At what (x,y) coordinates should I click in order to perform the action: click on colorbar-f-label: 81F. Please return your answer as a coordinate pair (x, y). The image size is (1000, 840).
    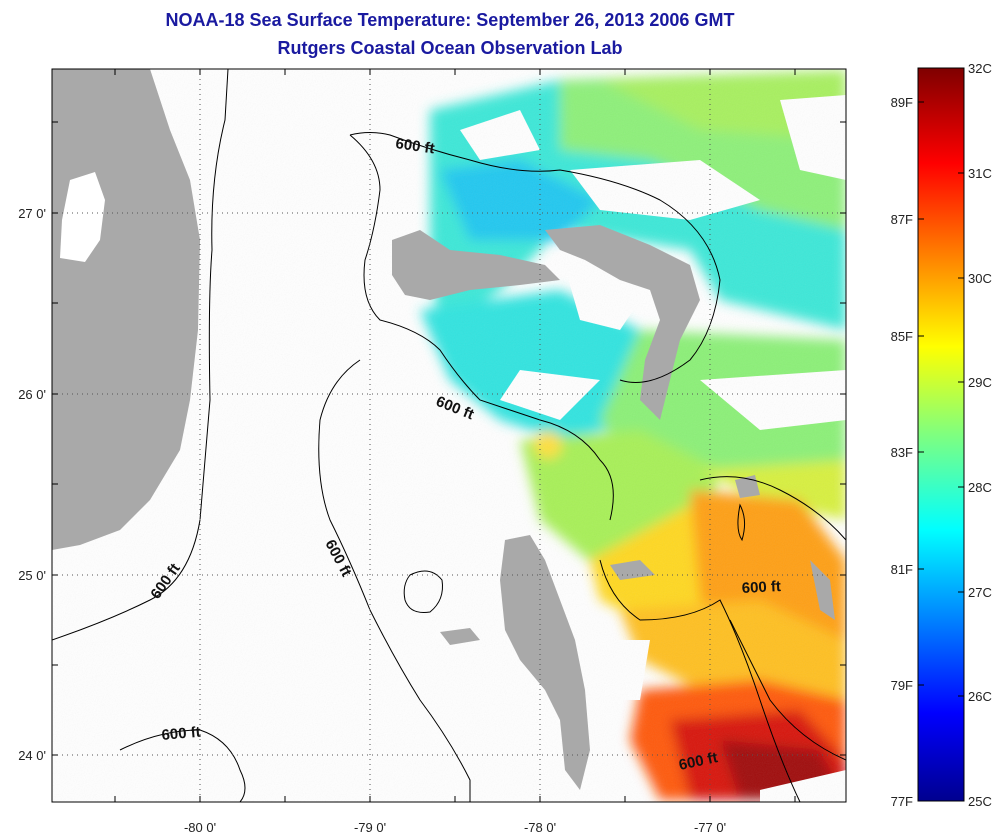
    Looking at the image, I should click on (902, 569).